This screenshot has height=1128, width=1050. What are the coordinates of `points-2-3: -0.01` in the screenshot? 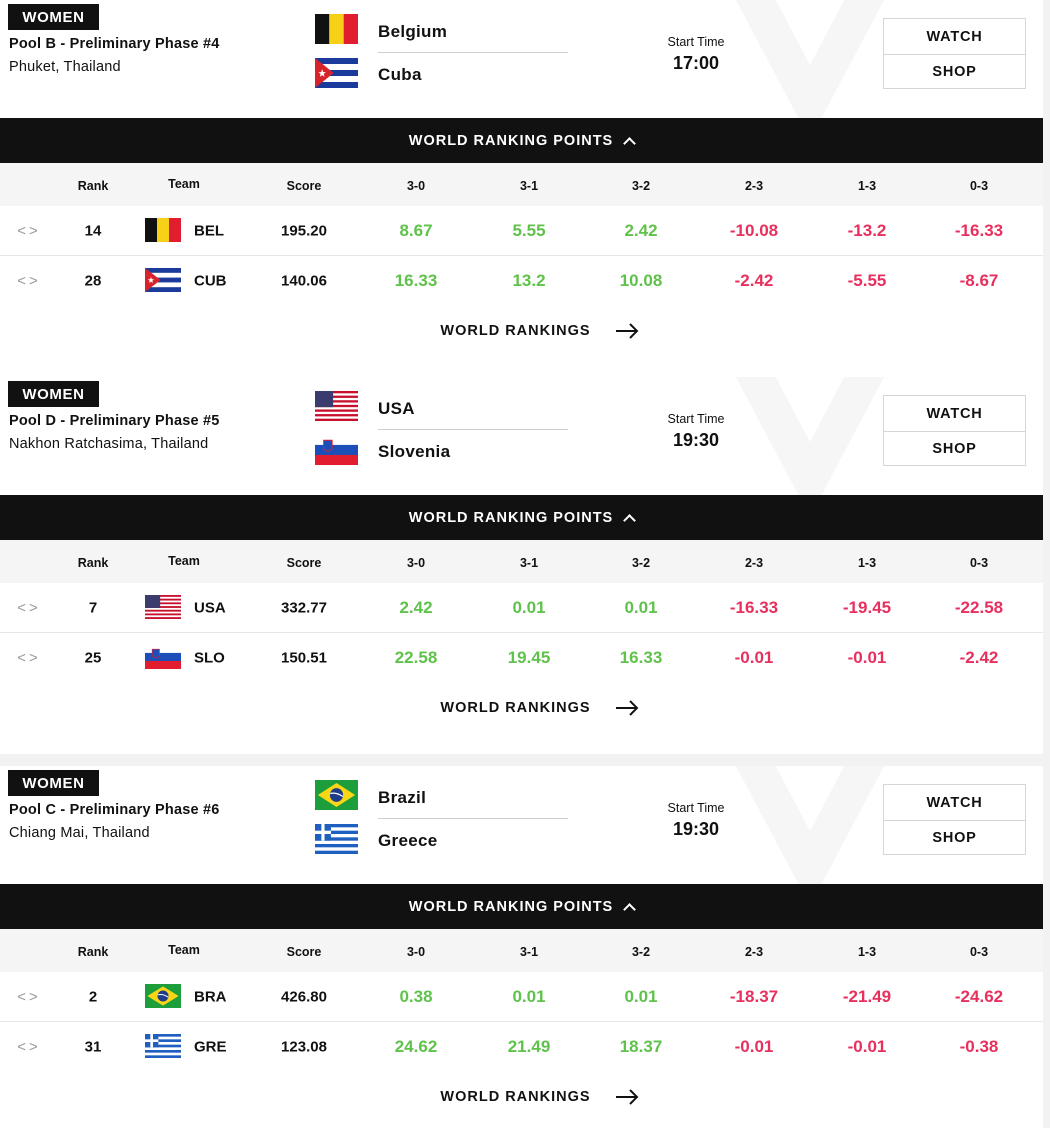 It's located at (754, 1046).